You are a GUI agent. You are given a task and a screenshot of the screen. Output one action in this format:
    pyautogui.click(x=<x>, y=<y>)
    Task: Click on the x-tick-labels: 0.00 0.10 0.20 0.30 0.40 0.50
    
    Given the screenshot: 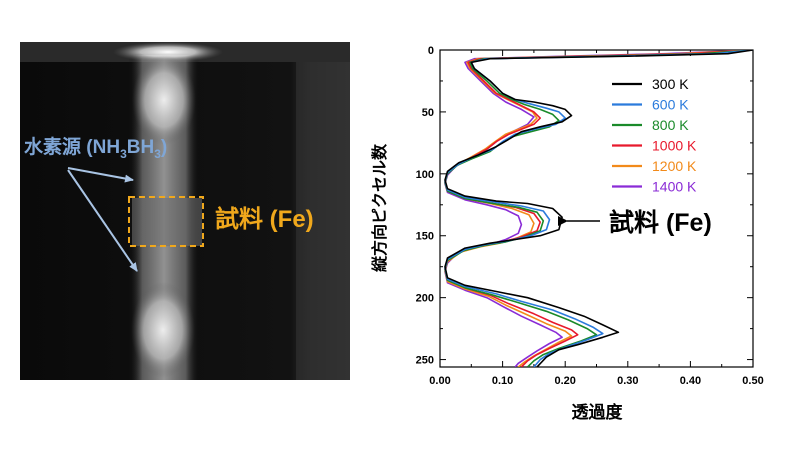 What is the action you would take?
    pyautogui.click(x=596, y=381)
    